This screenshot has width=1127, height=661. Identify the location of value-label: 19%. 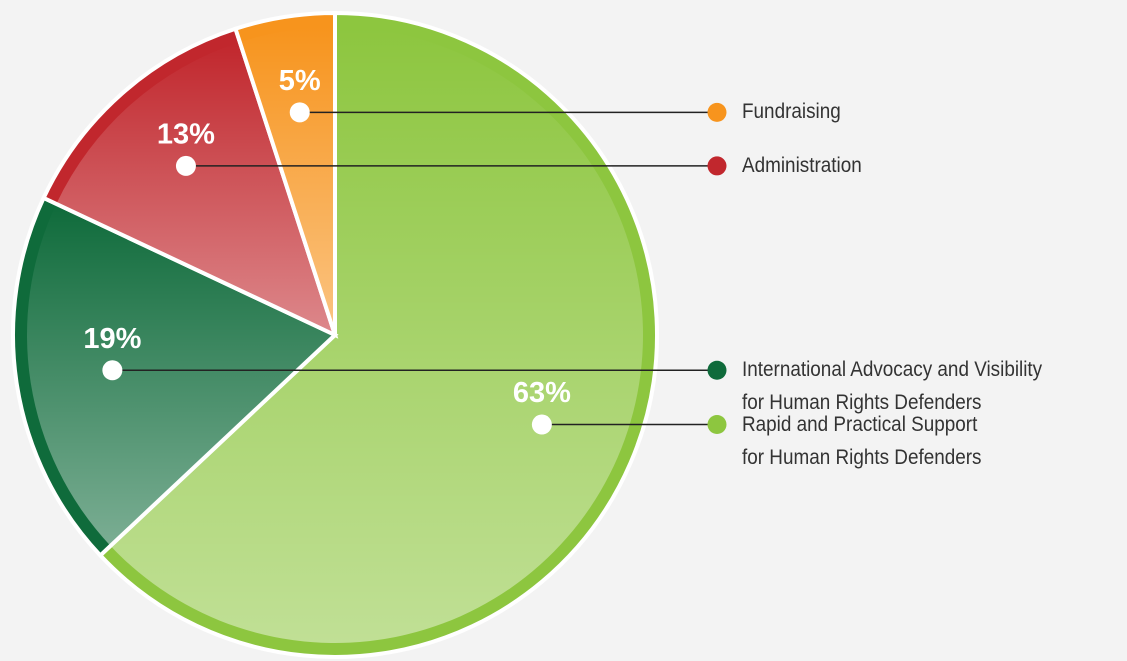
(112, 339).